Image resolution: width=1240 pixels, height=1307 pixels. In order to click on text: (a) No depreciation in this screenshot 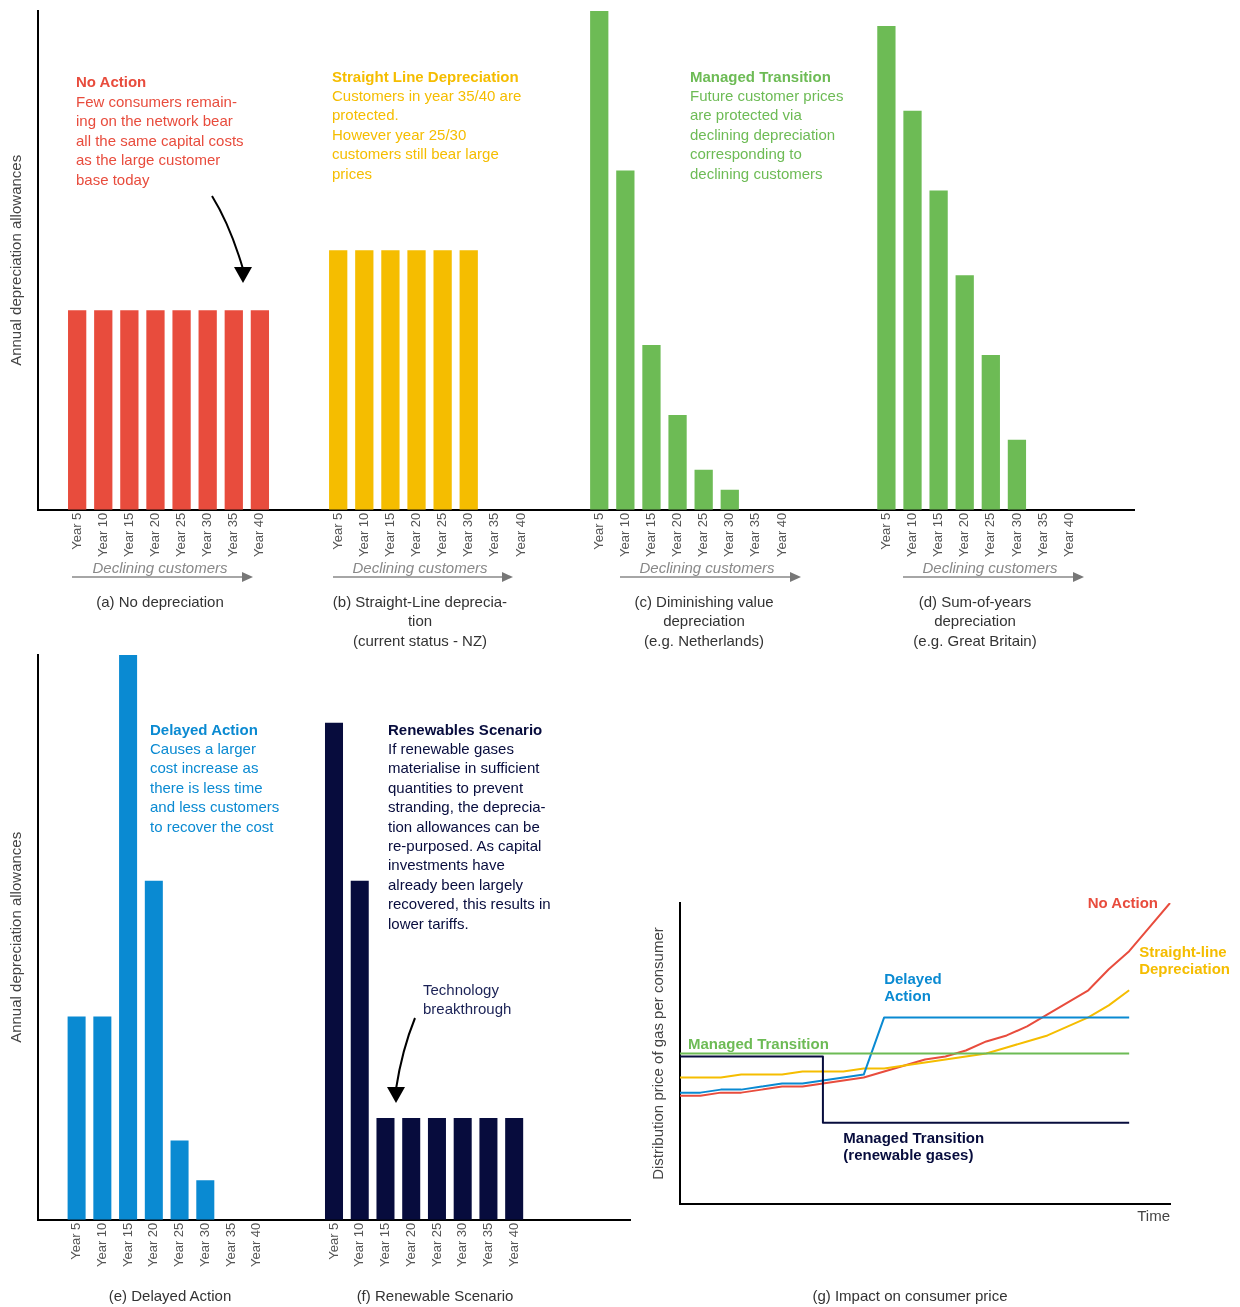, I will do `click(160, 602)`.